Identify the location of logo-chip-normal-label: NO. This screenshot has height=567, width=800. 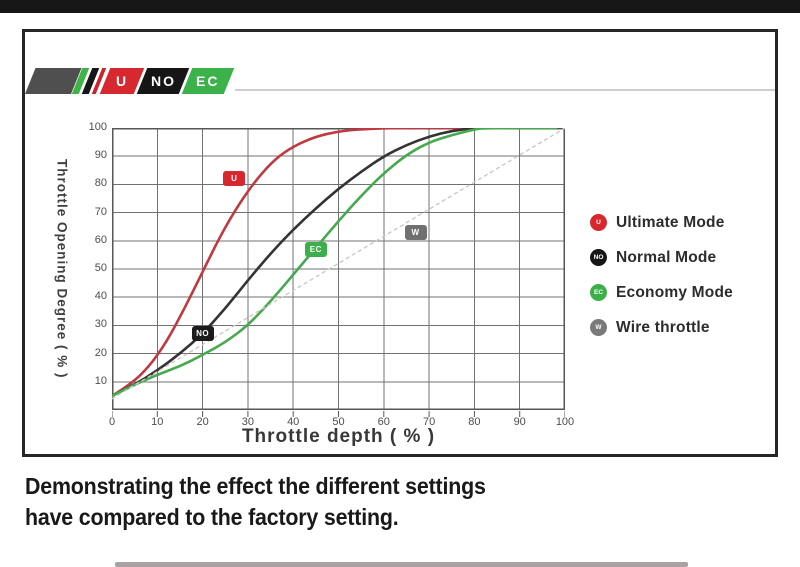
(163, 81).